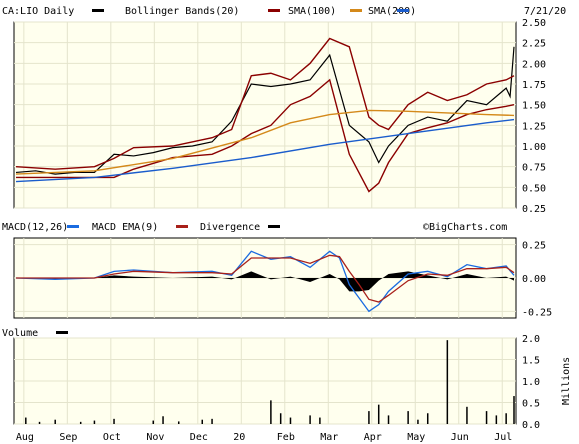 The image size is (579, 444). What do you see at coordinates (264, 437) in the screenshot?
I see `x-axis: Aug Sep Oct Nov Dec 20 Feb Mar Apr May Jun Jul` at bounding box center [264, 437].